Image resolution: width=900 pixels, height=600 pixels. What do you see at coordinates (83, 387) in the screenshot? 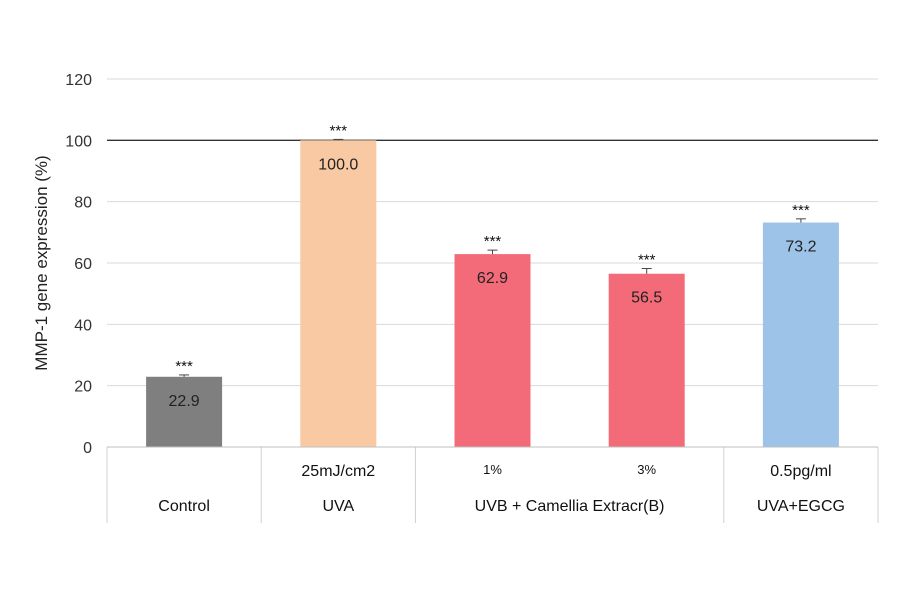
I see `y-tick-label: 20` at bounding box center [83, 387].